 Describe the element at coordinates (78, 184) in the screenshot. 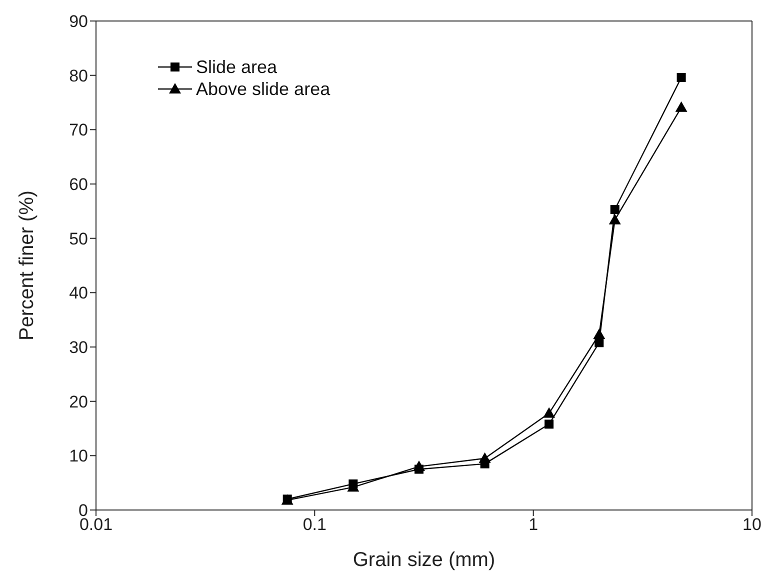

I see `y-tick-label: 60` at that location.